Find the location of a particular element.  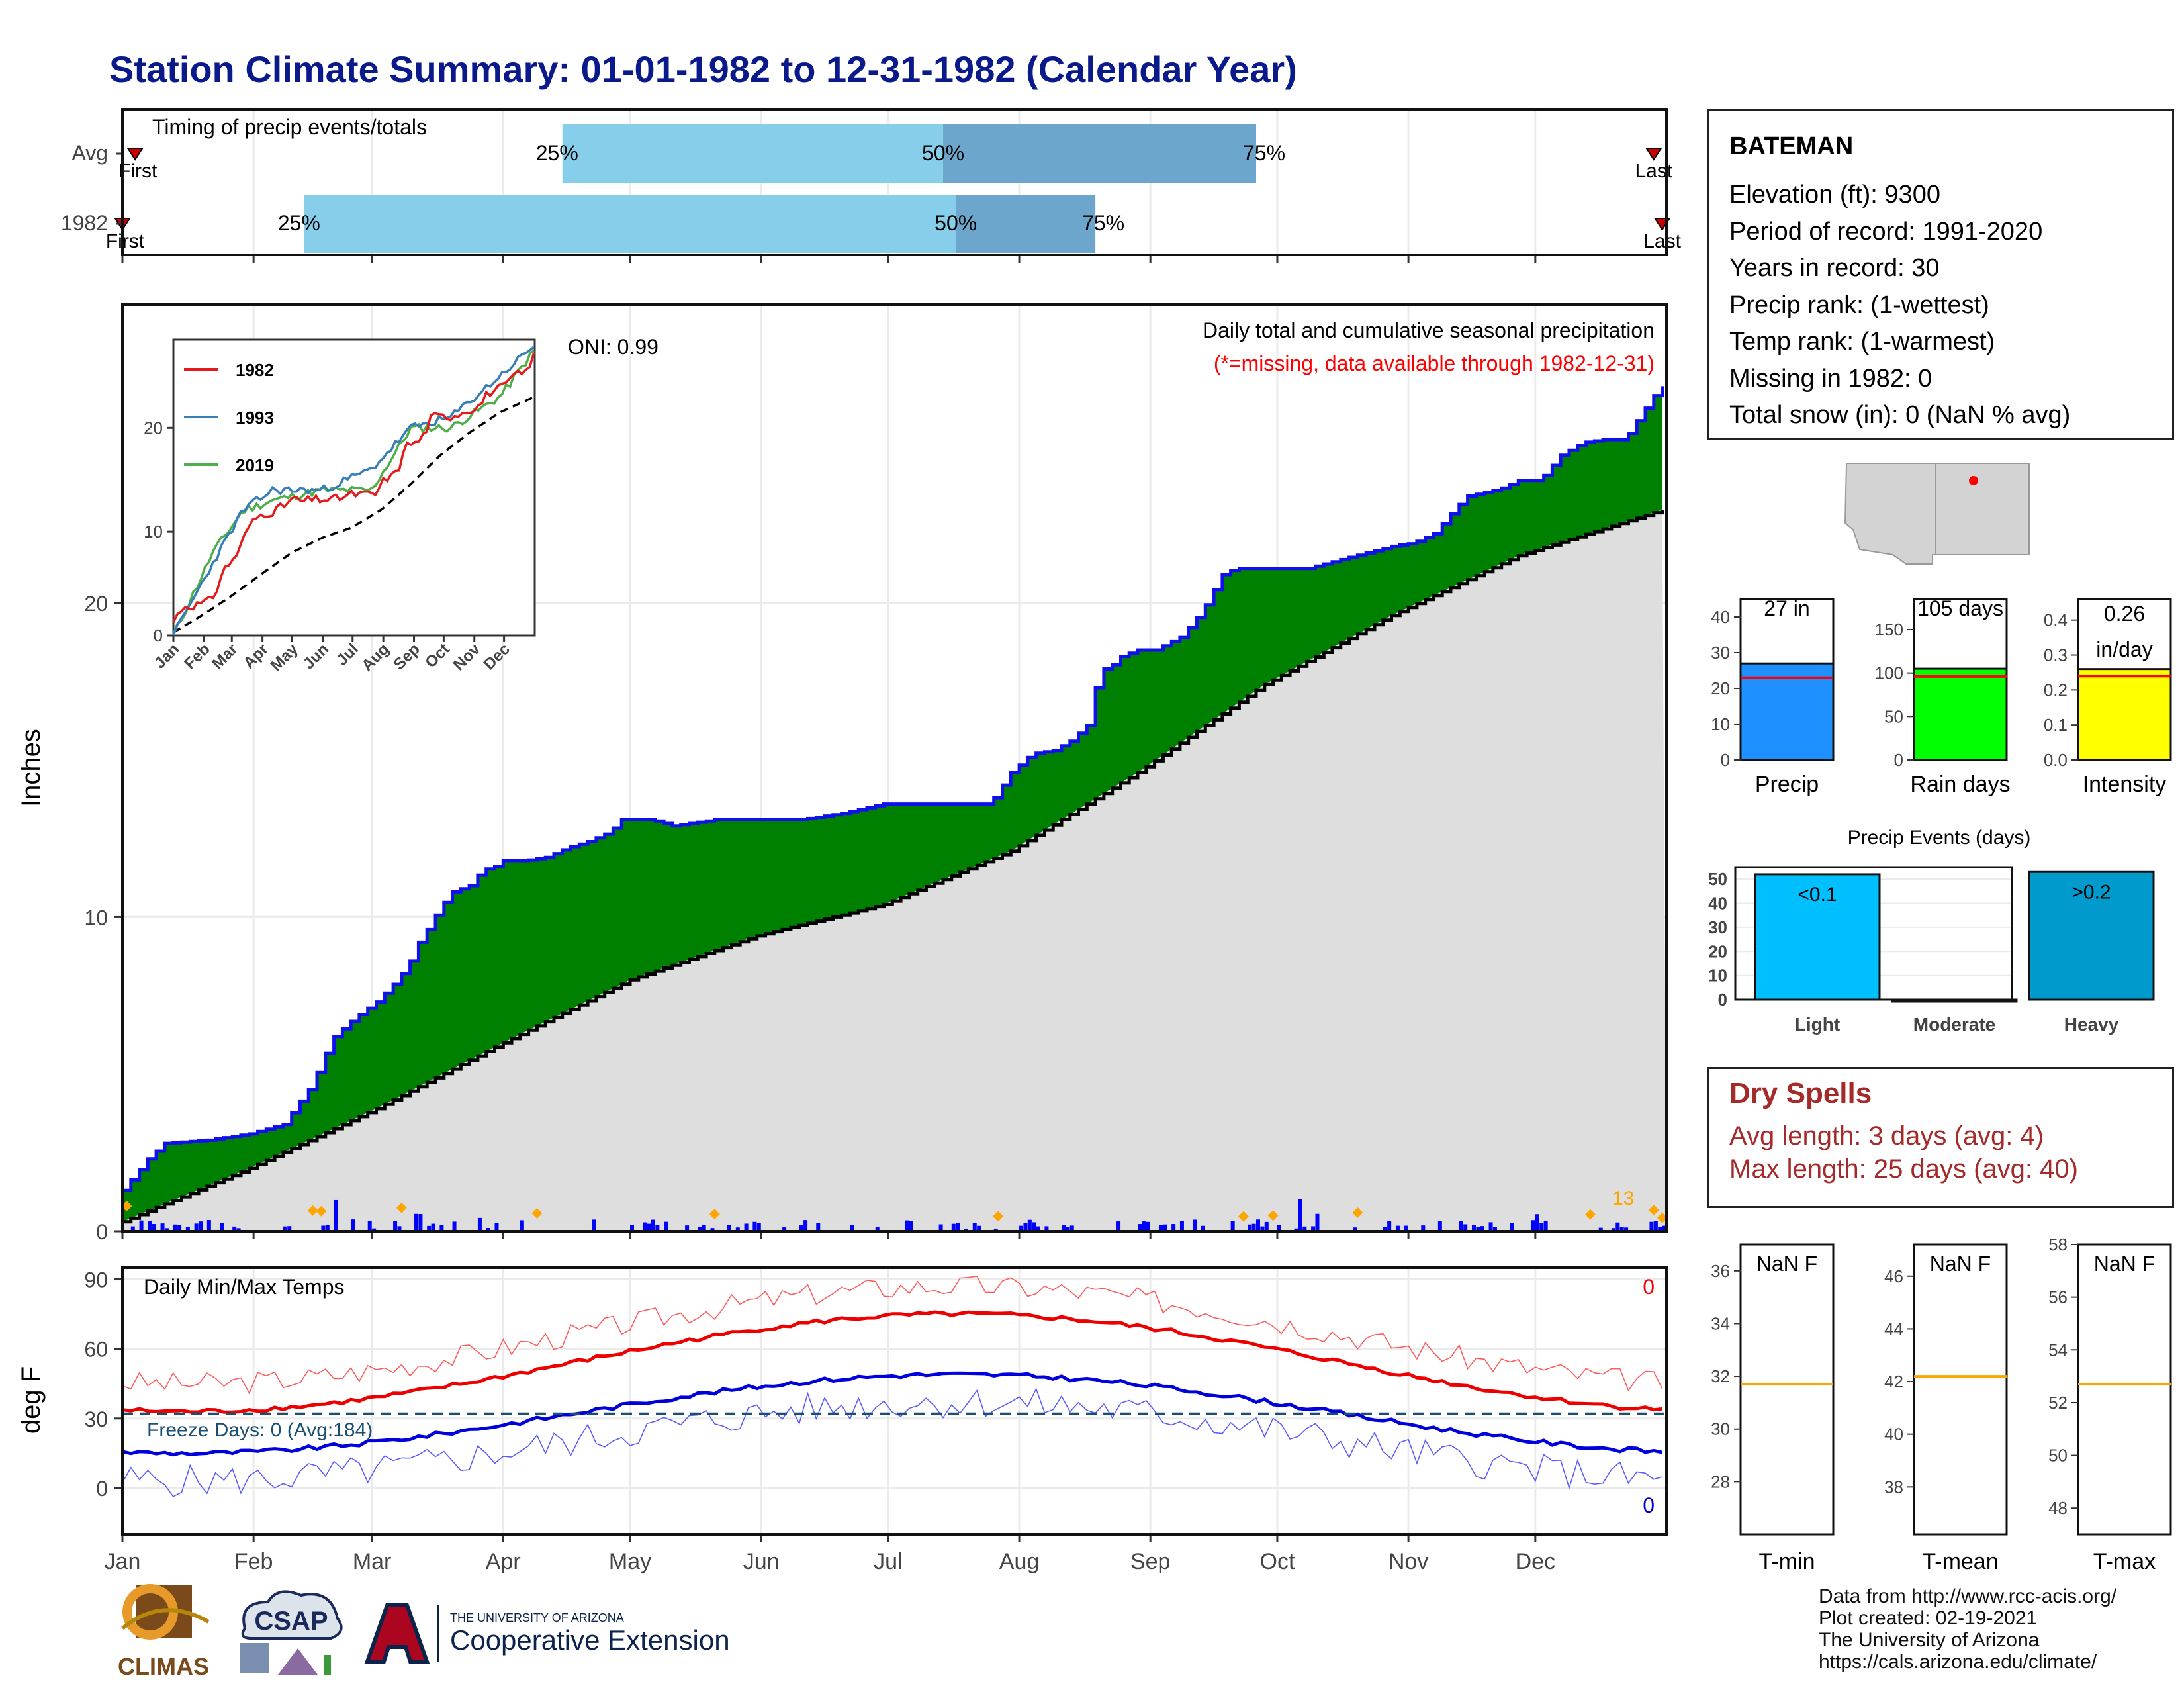

precip-ylabel: Inches is located at coordinates (32, 768).